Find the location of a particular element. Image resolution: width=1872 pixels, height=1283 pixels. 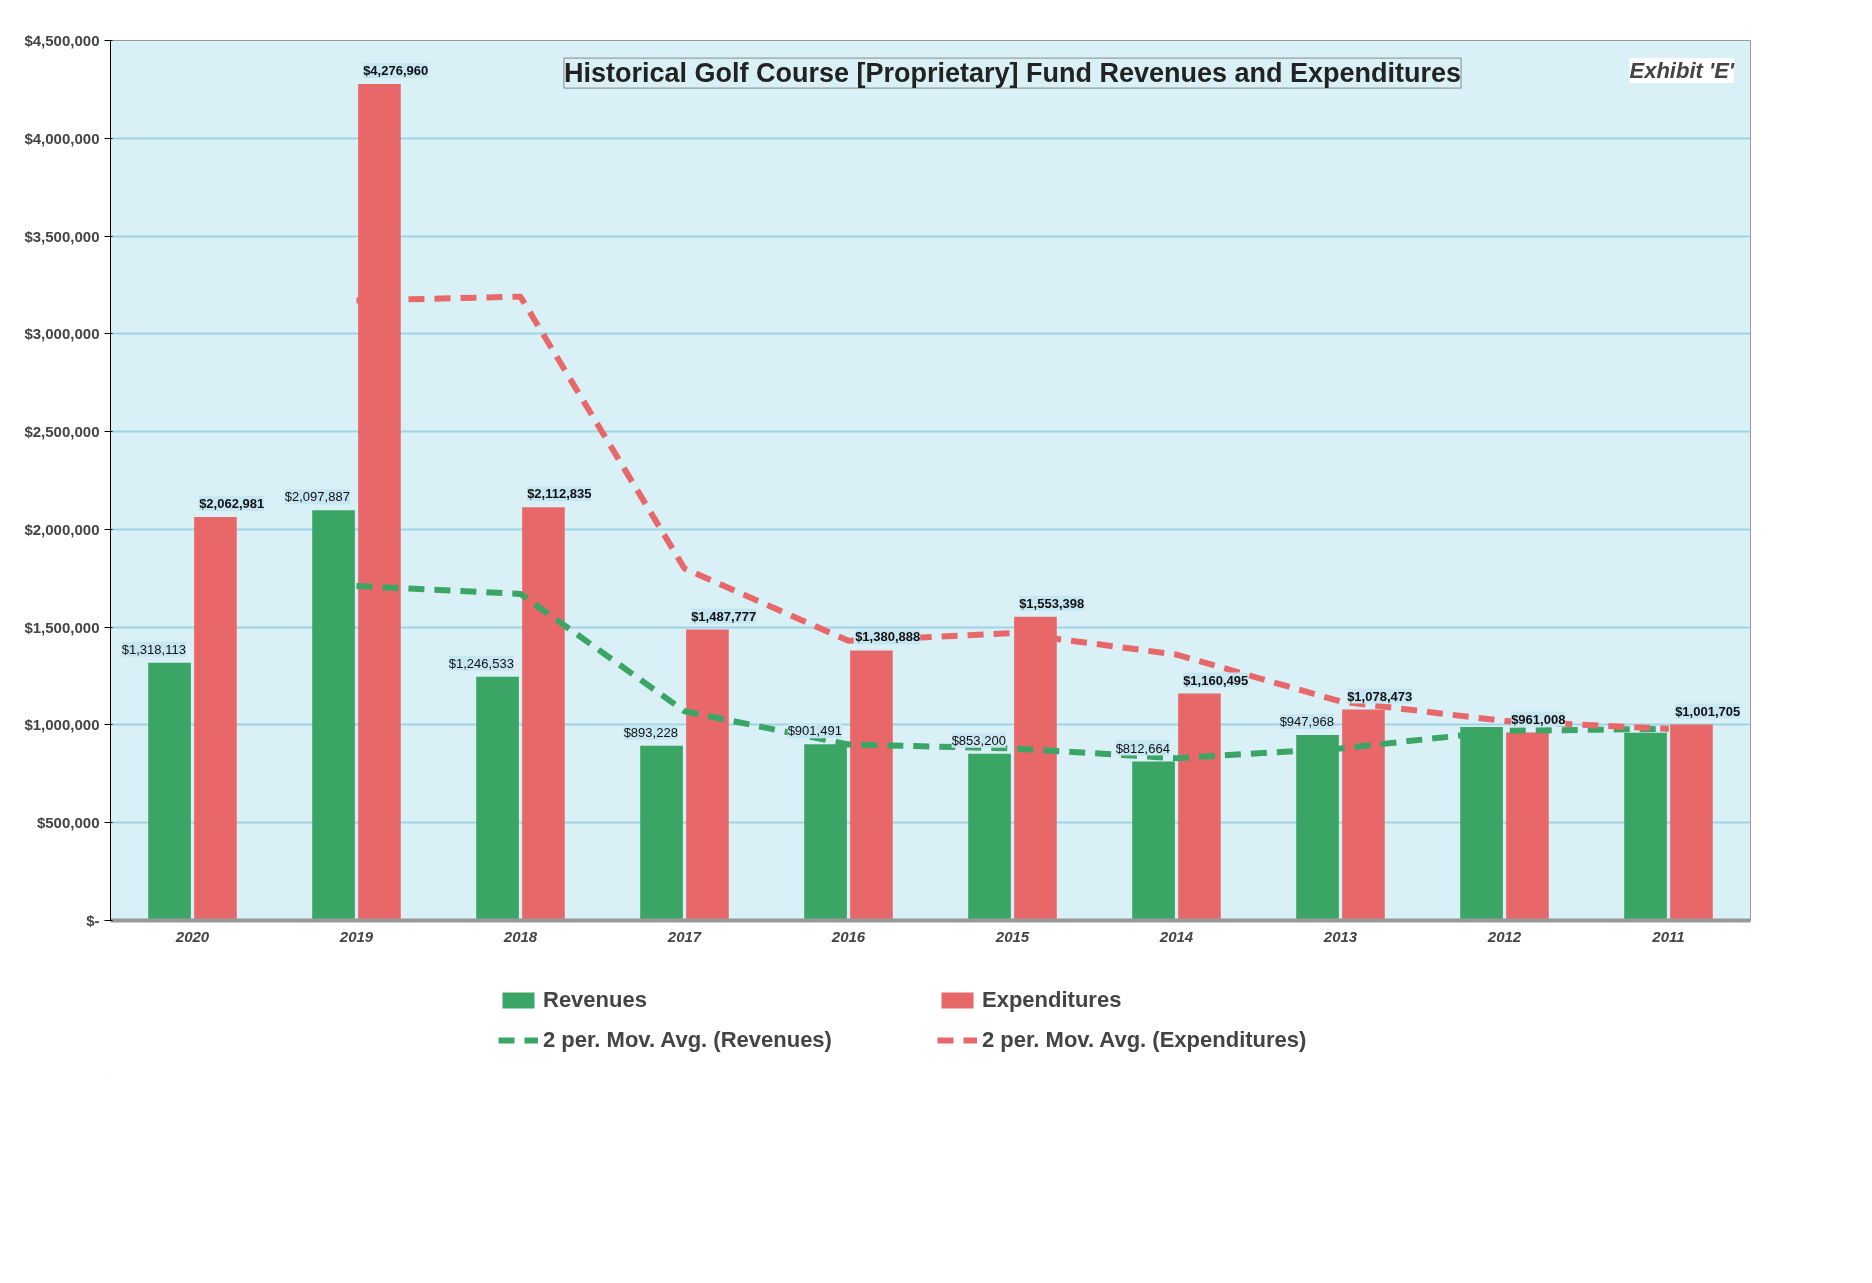

data-label: $901,491 is located at coordinates (814, 731).